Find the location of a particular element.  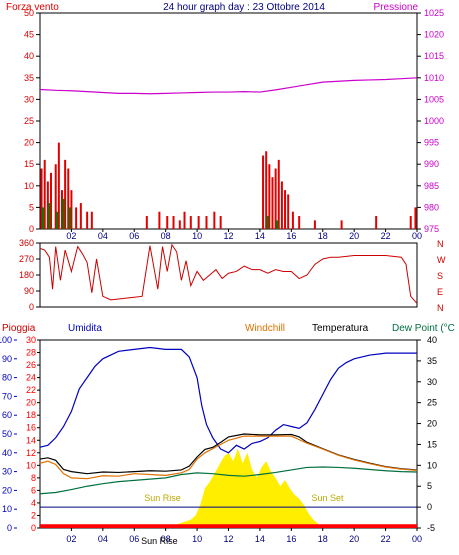

windchill-line is located at coordinates (228, 457).